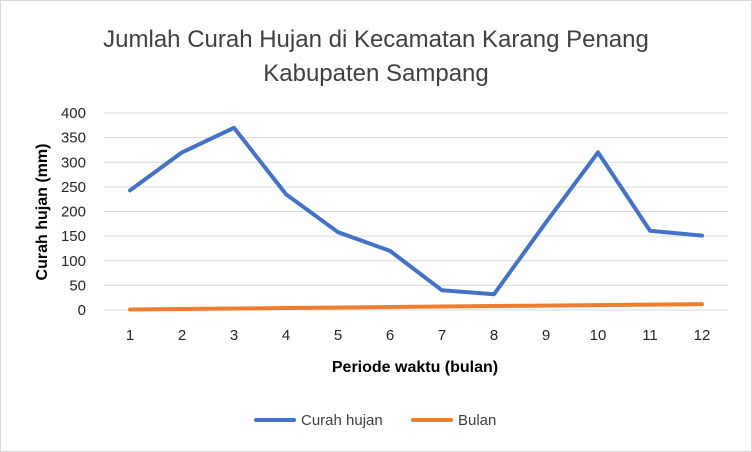 The image size is (752, 452). I want to click on x-tick-label: 8, so click(494, 335).